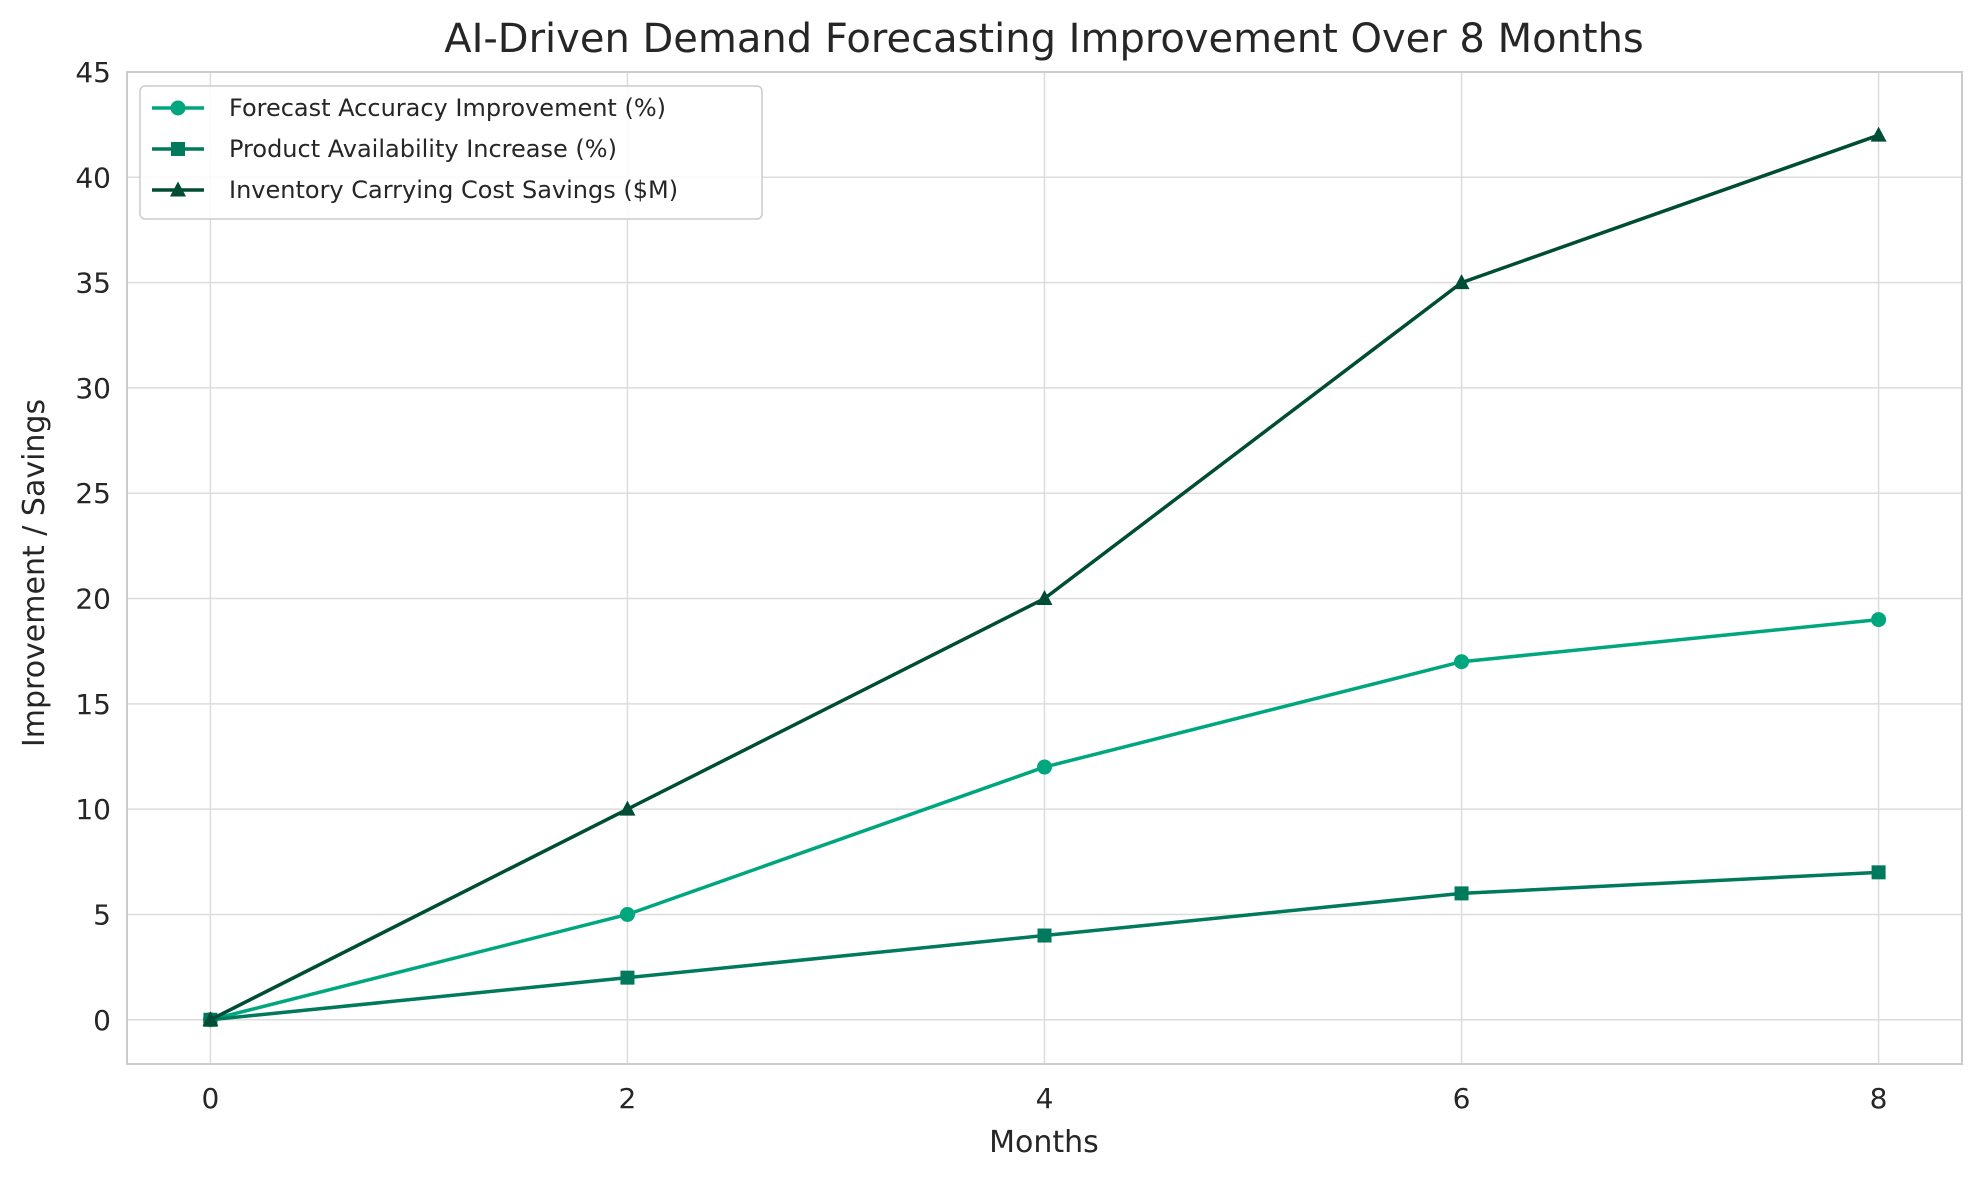 The image size is (1979, 1180). What do you see at coordinates (93, 388) in the screenshot?
I see `y-tick-label: 30` at bounding box center [93, 388].